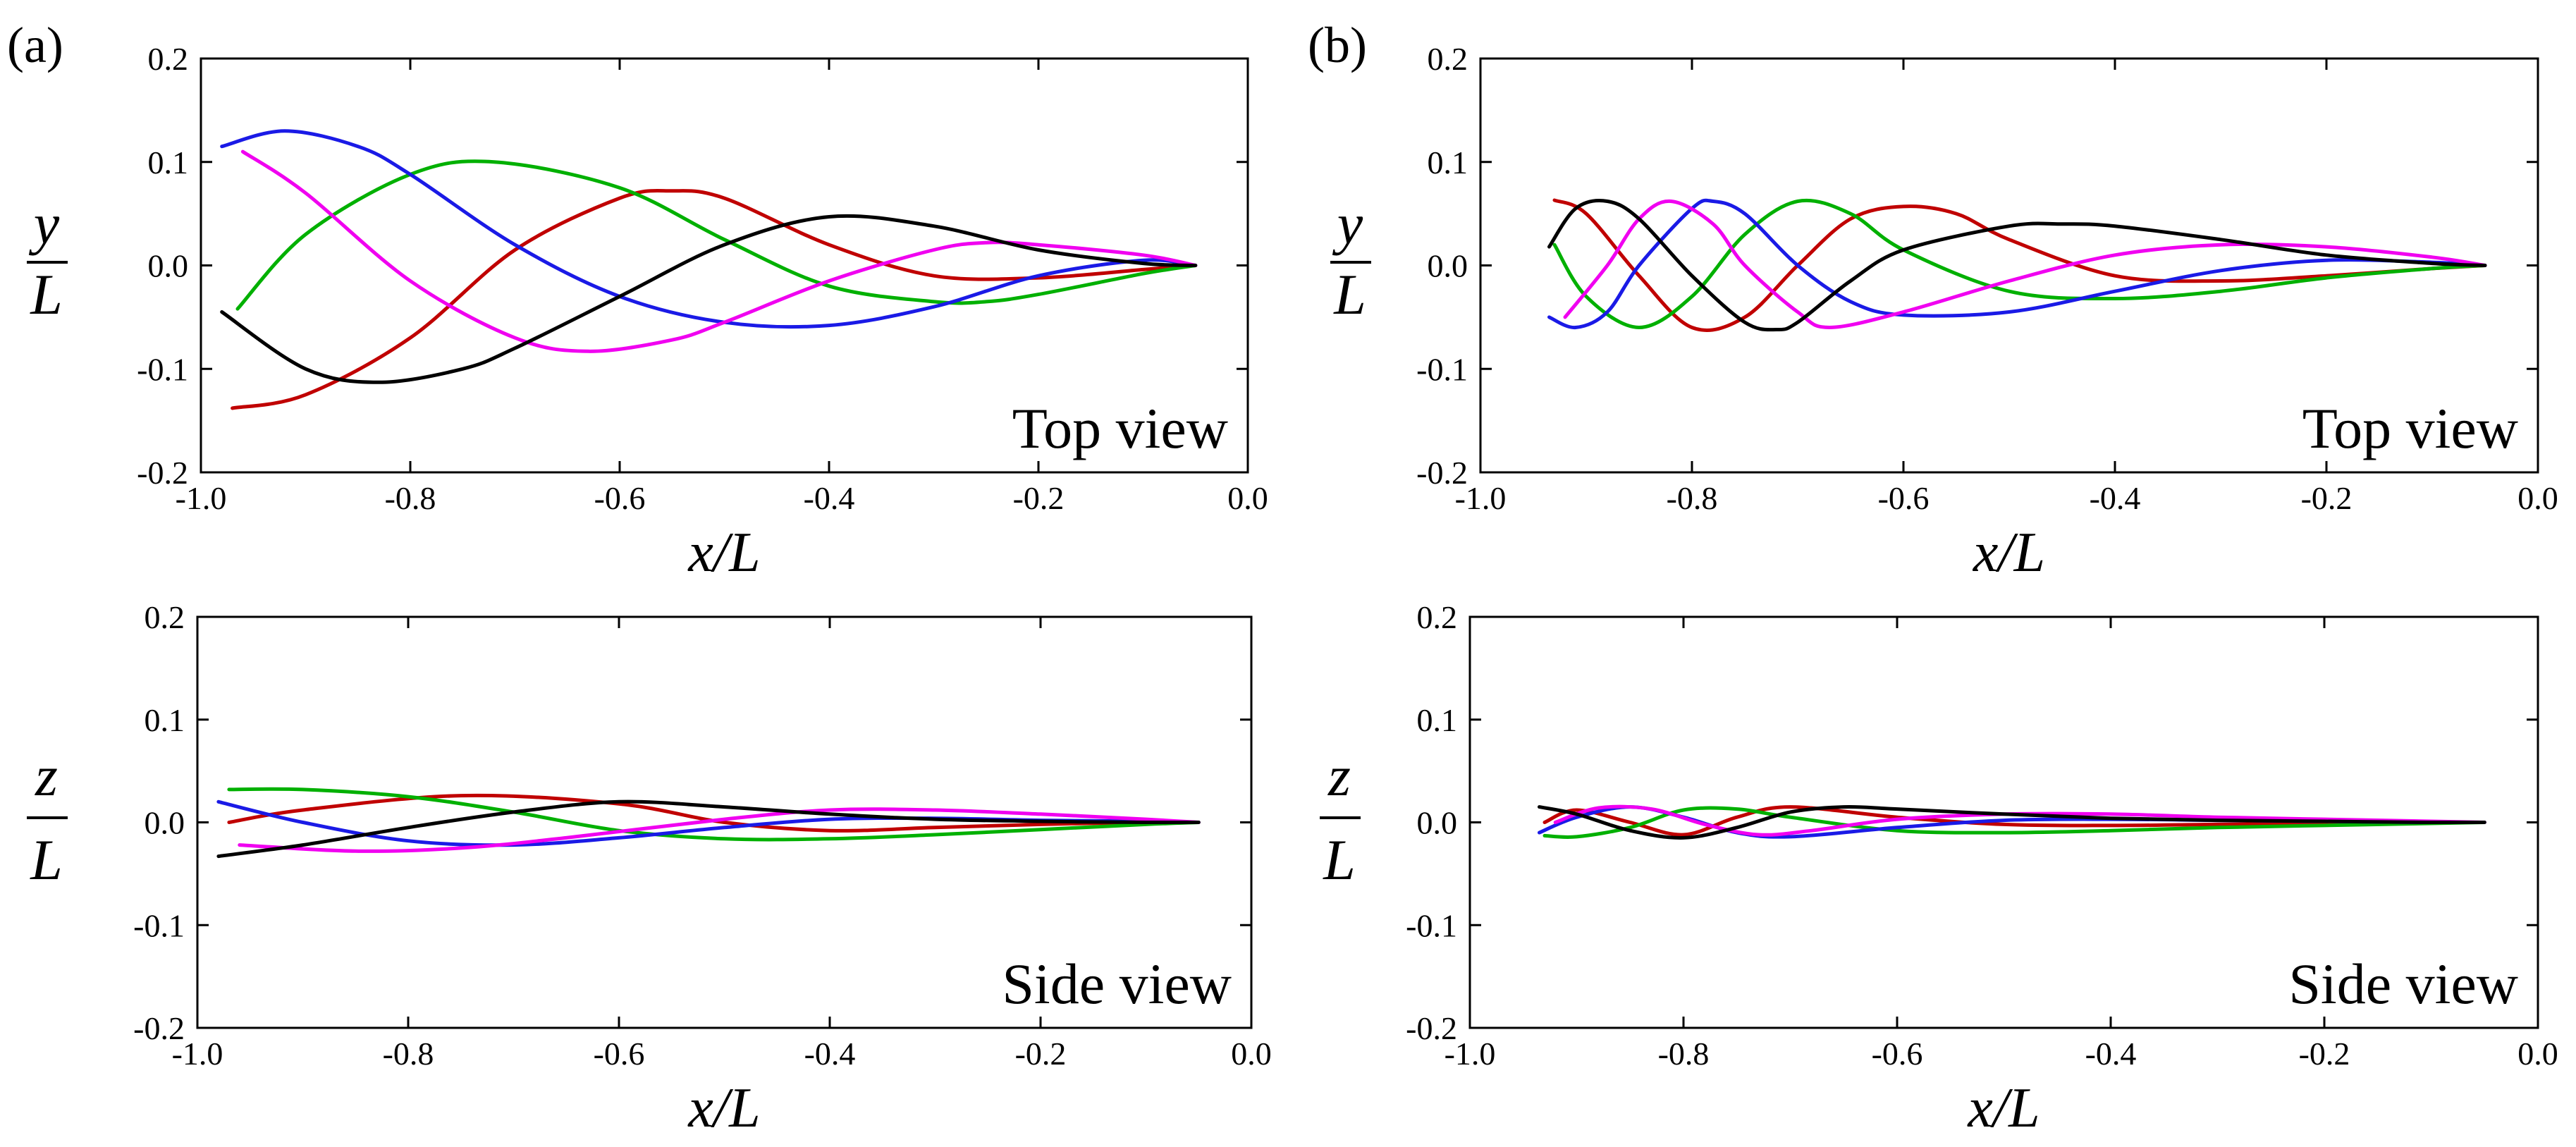  What do you see at coordinates (44, 224) in the screenshot?
I see `ylabel-a-top-num: y` at bounding box center [44, 224].